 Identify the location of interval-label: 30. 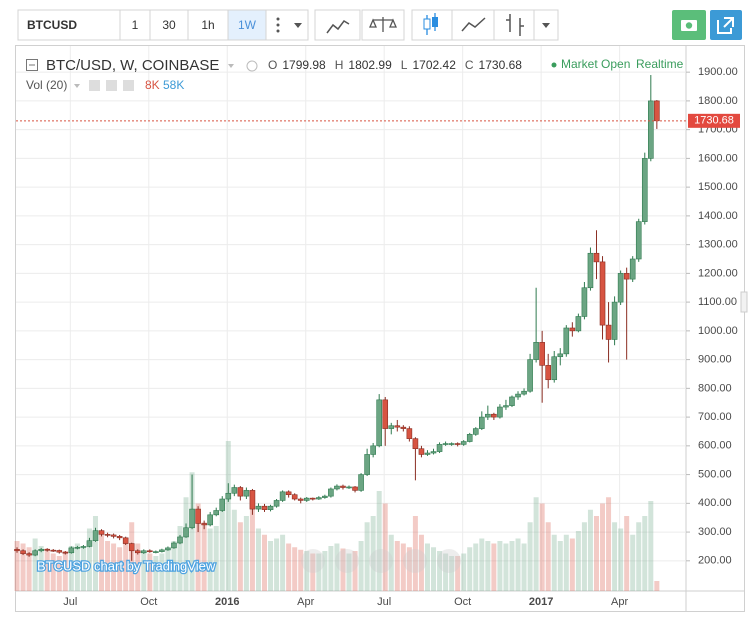
(169, 25).